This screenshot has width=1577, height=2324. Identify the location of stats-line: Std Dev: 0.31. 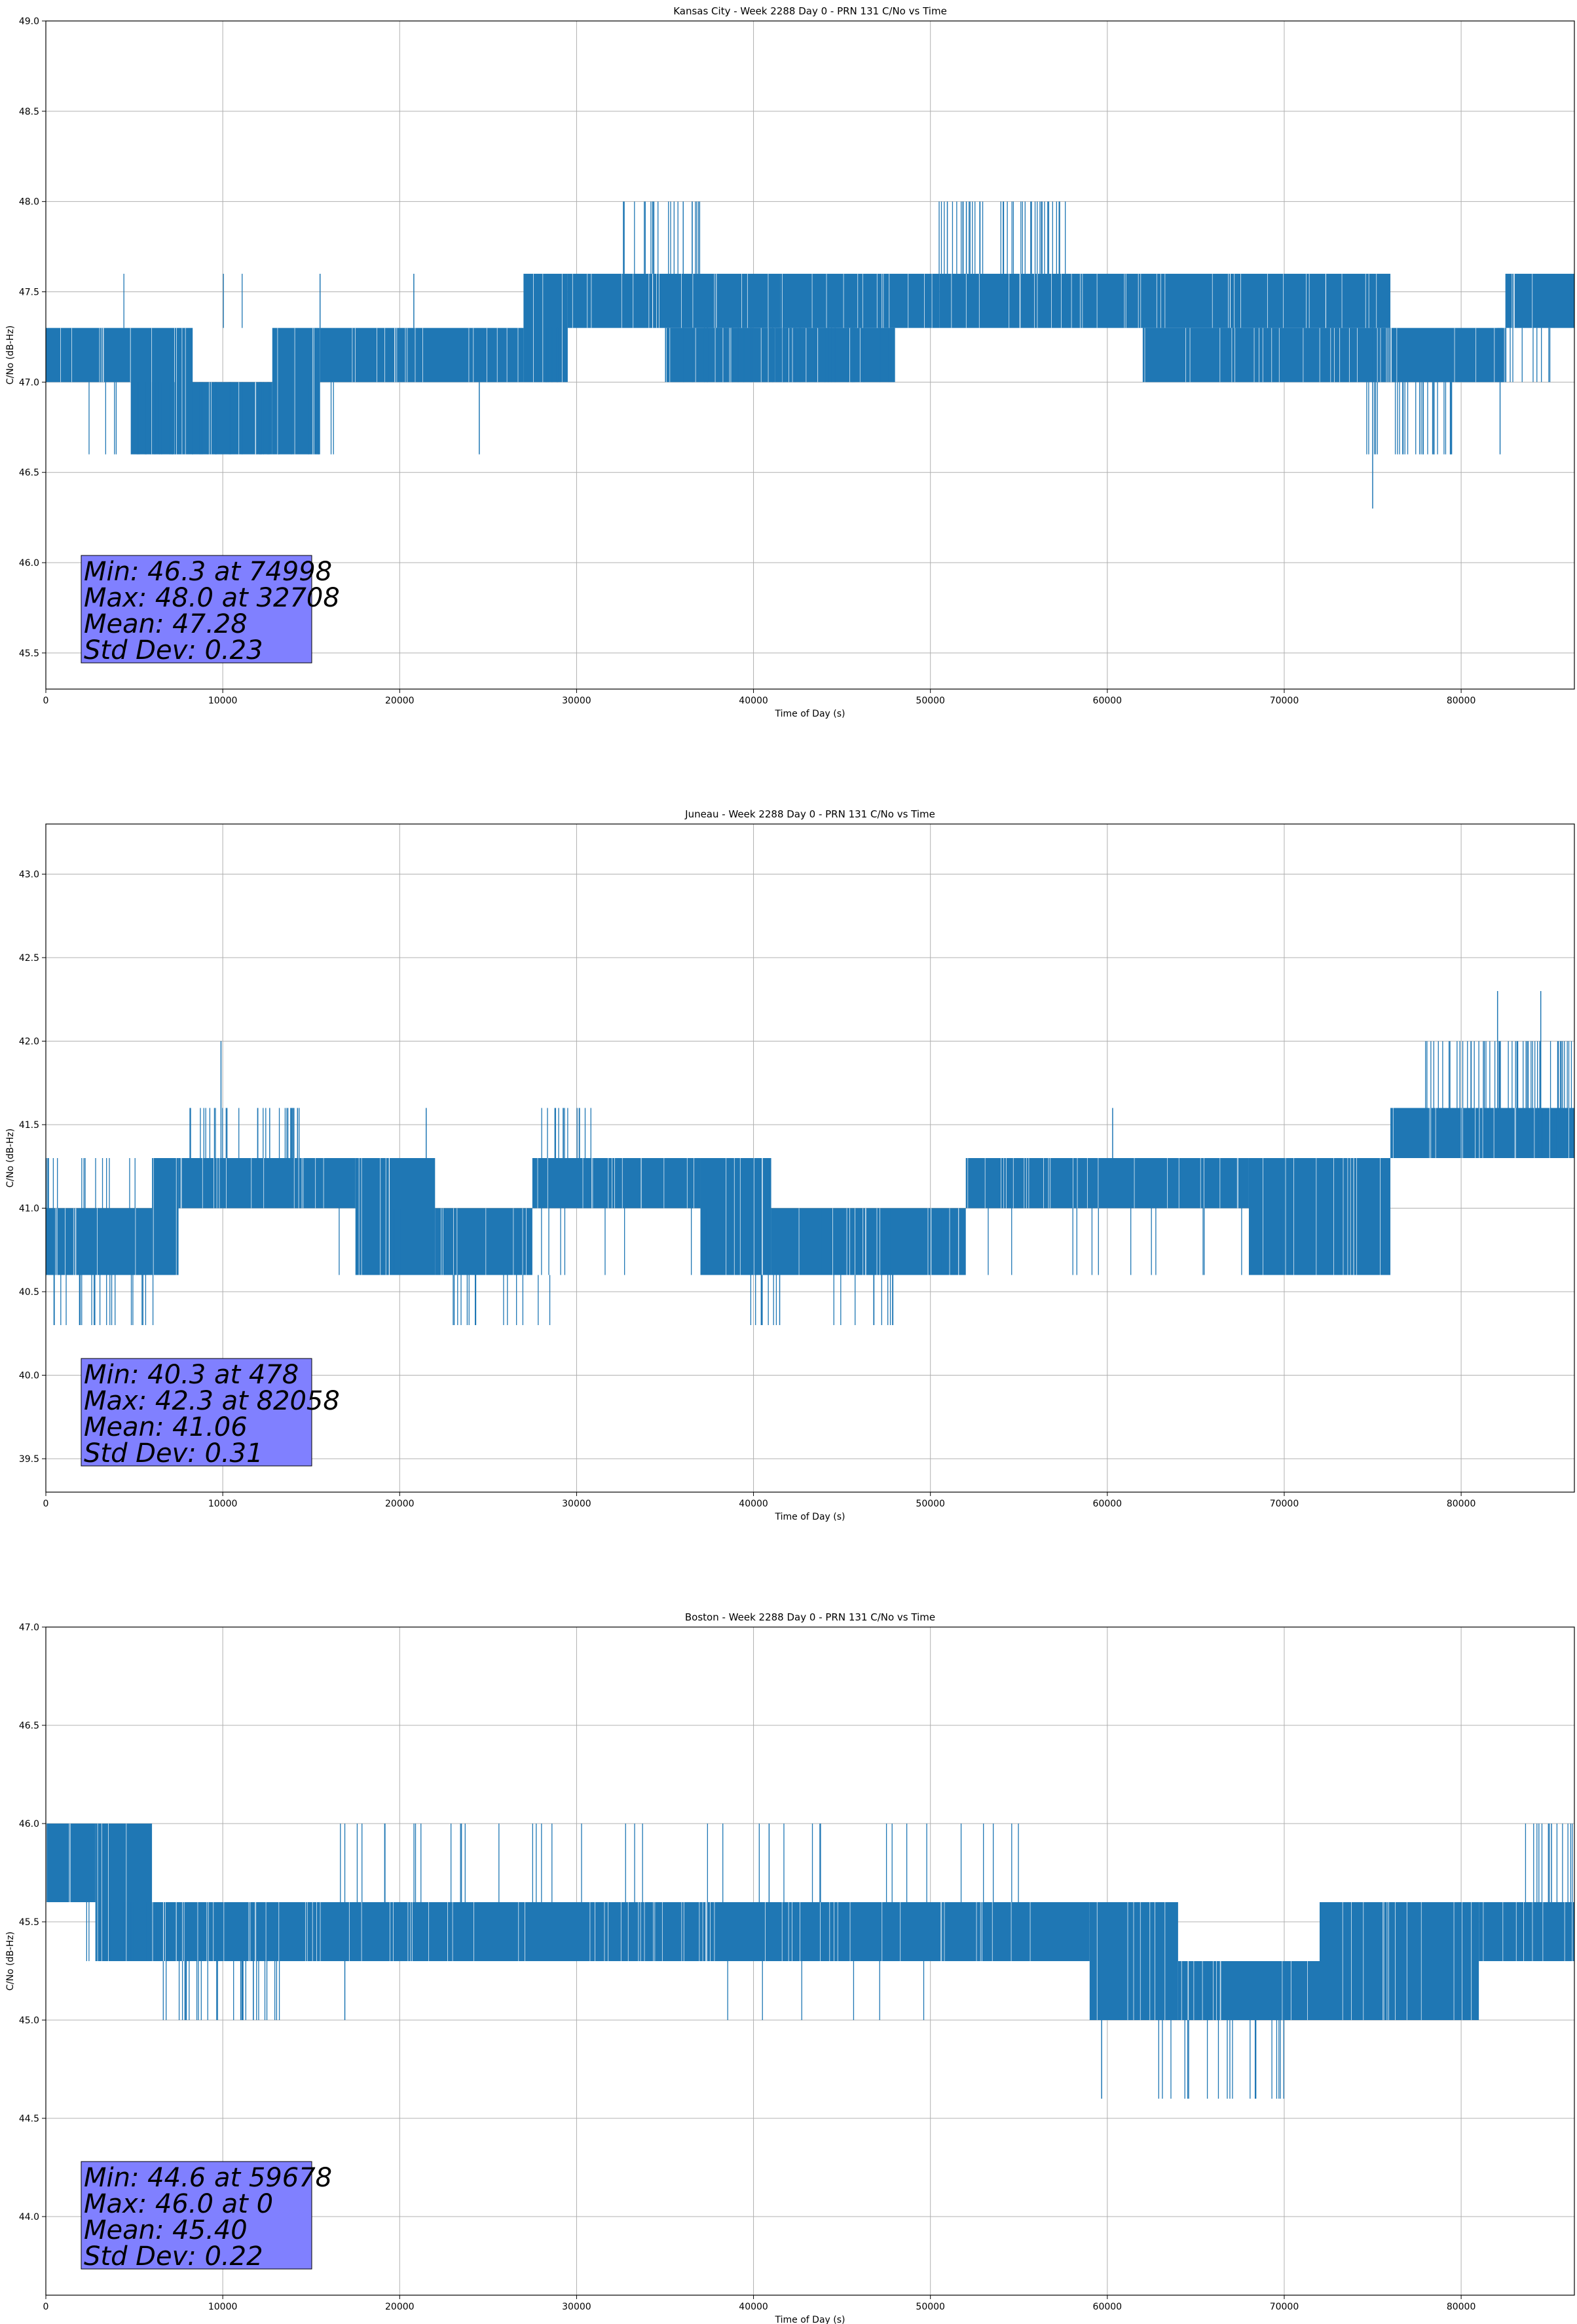
(173, 1453).